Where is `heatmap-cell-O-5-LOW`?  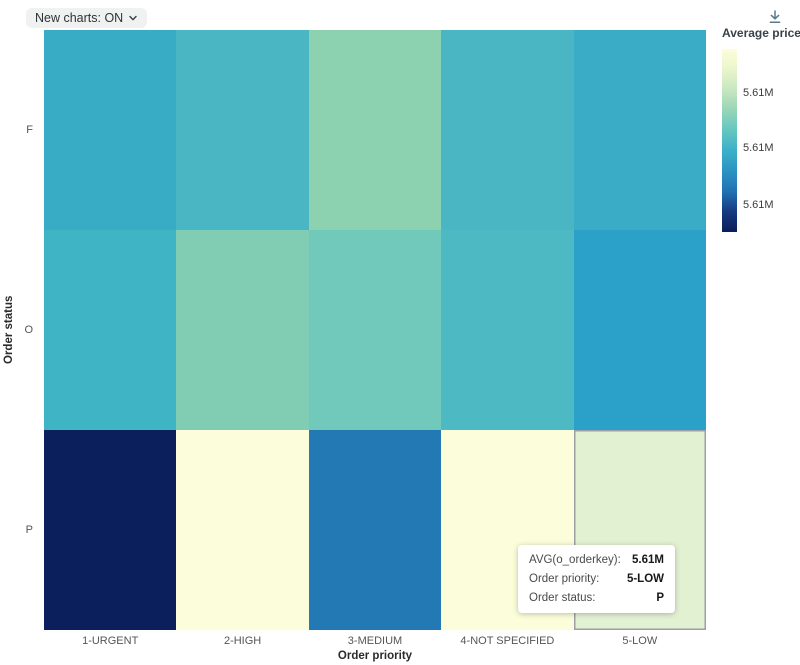 heatmap-cell-O-5-LOW is located at coordinates (639, 330).